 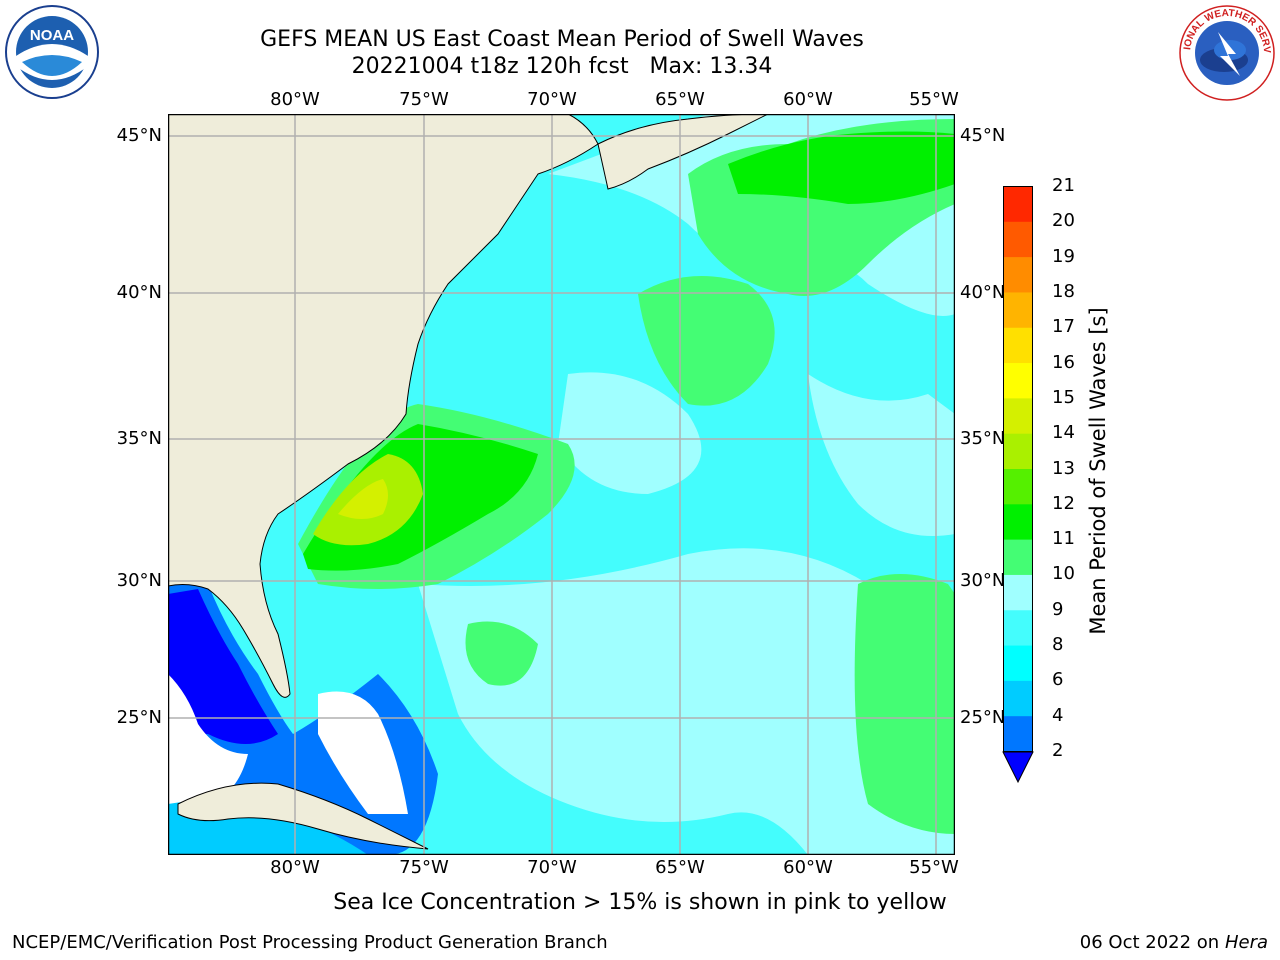 What do you see at coordinates (1063, 362) in the screenshot?
I see `colorbar-tick-label: 16` at bounding box center [1063, 362].